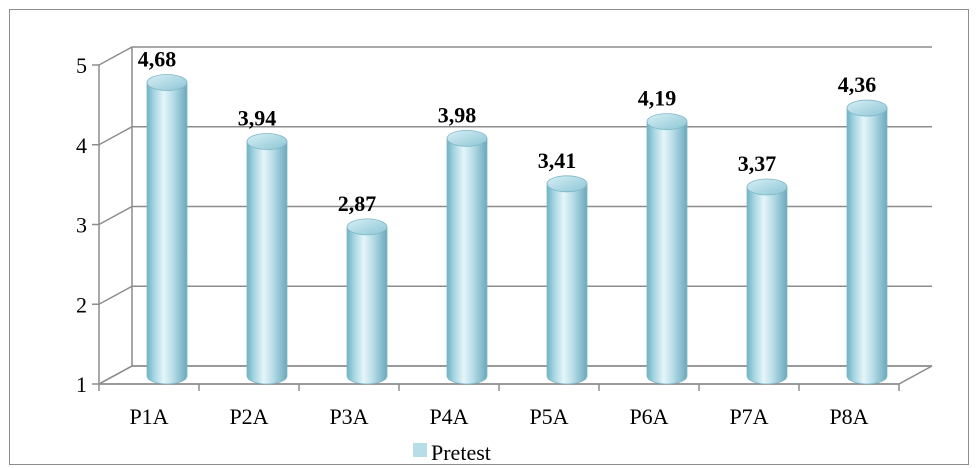 This screenshot has height=468, width=979. I want to click on data-label: 4,36, so click(857, 84).